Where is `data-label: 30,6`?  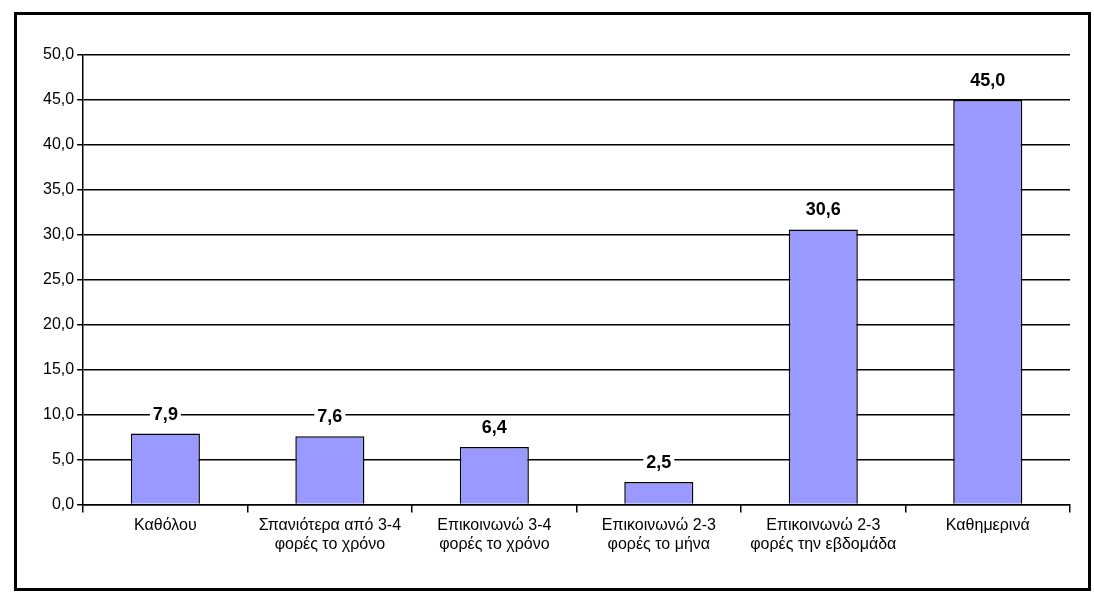
data-label: 30,6 is located at coordinates (823, 209).